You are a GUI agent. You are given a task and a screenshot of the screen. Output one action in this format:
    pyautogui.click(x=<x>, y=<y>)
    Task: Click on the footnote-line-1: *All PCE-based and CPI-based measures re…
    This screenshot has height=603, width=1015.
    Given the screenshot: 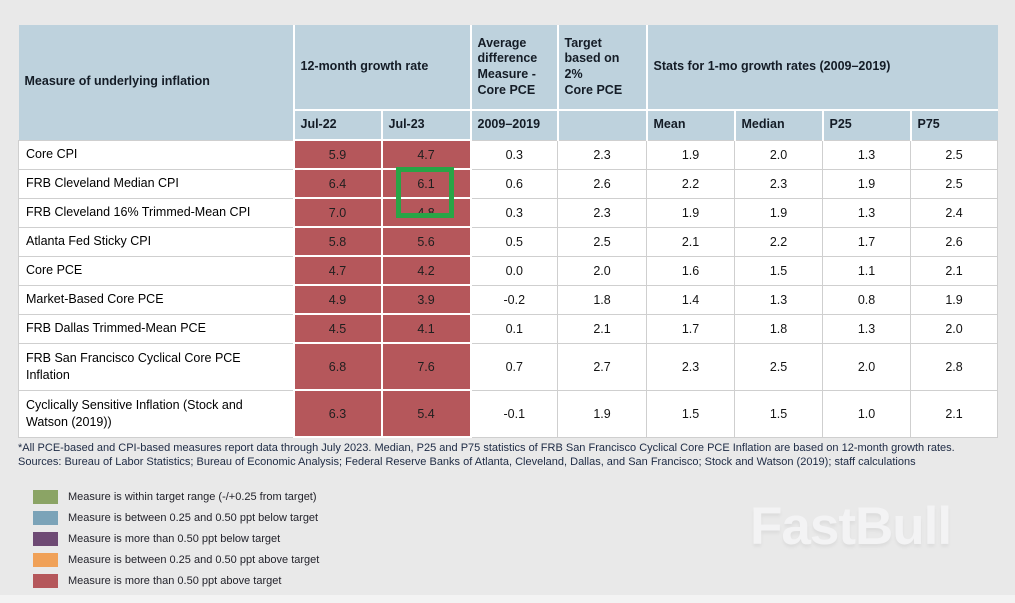 What is the action you would take?
    pyautogui.click(x=486, y=448)
    